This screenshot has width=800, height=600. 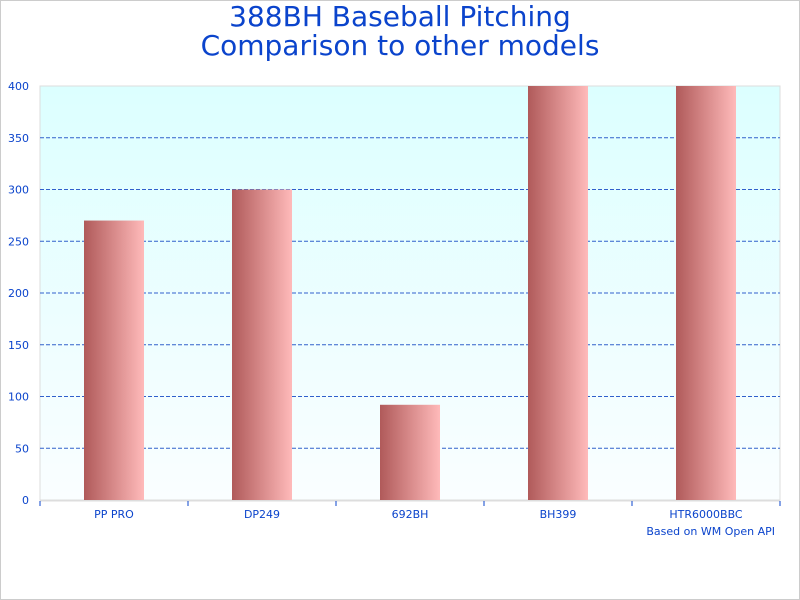 I want to click on bar-bh399, so click(x=558, y=293).